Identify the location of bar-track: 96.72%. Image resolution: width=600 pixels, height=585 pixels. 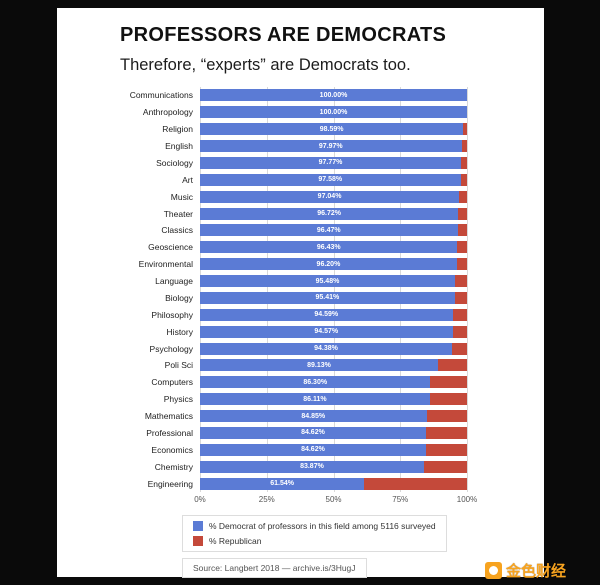
(333, 213).